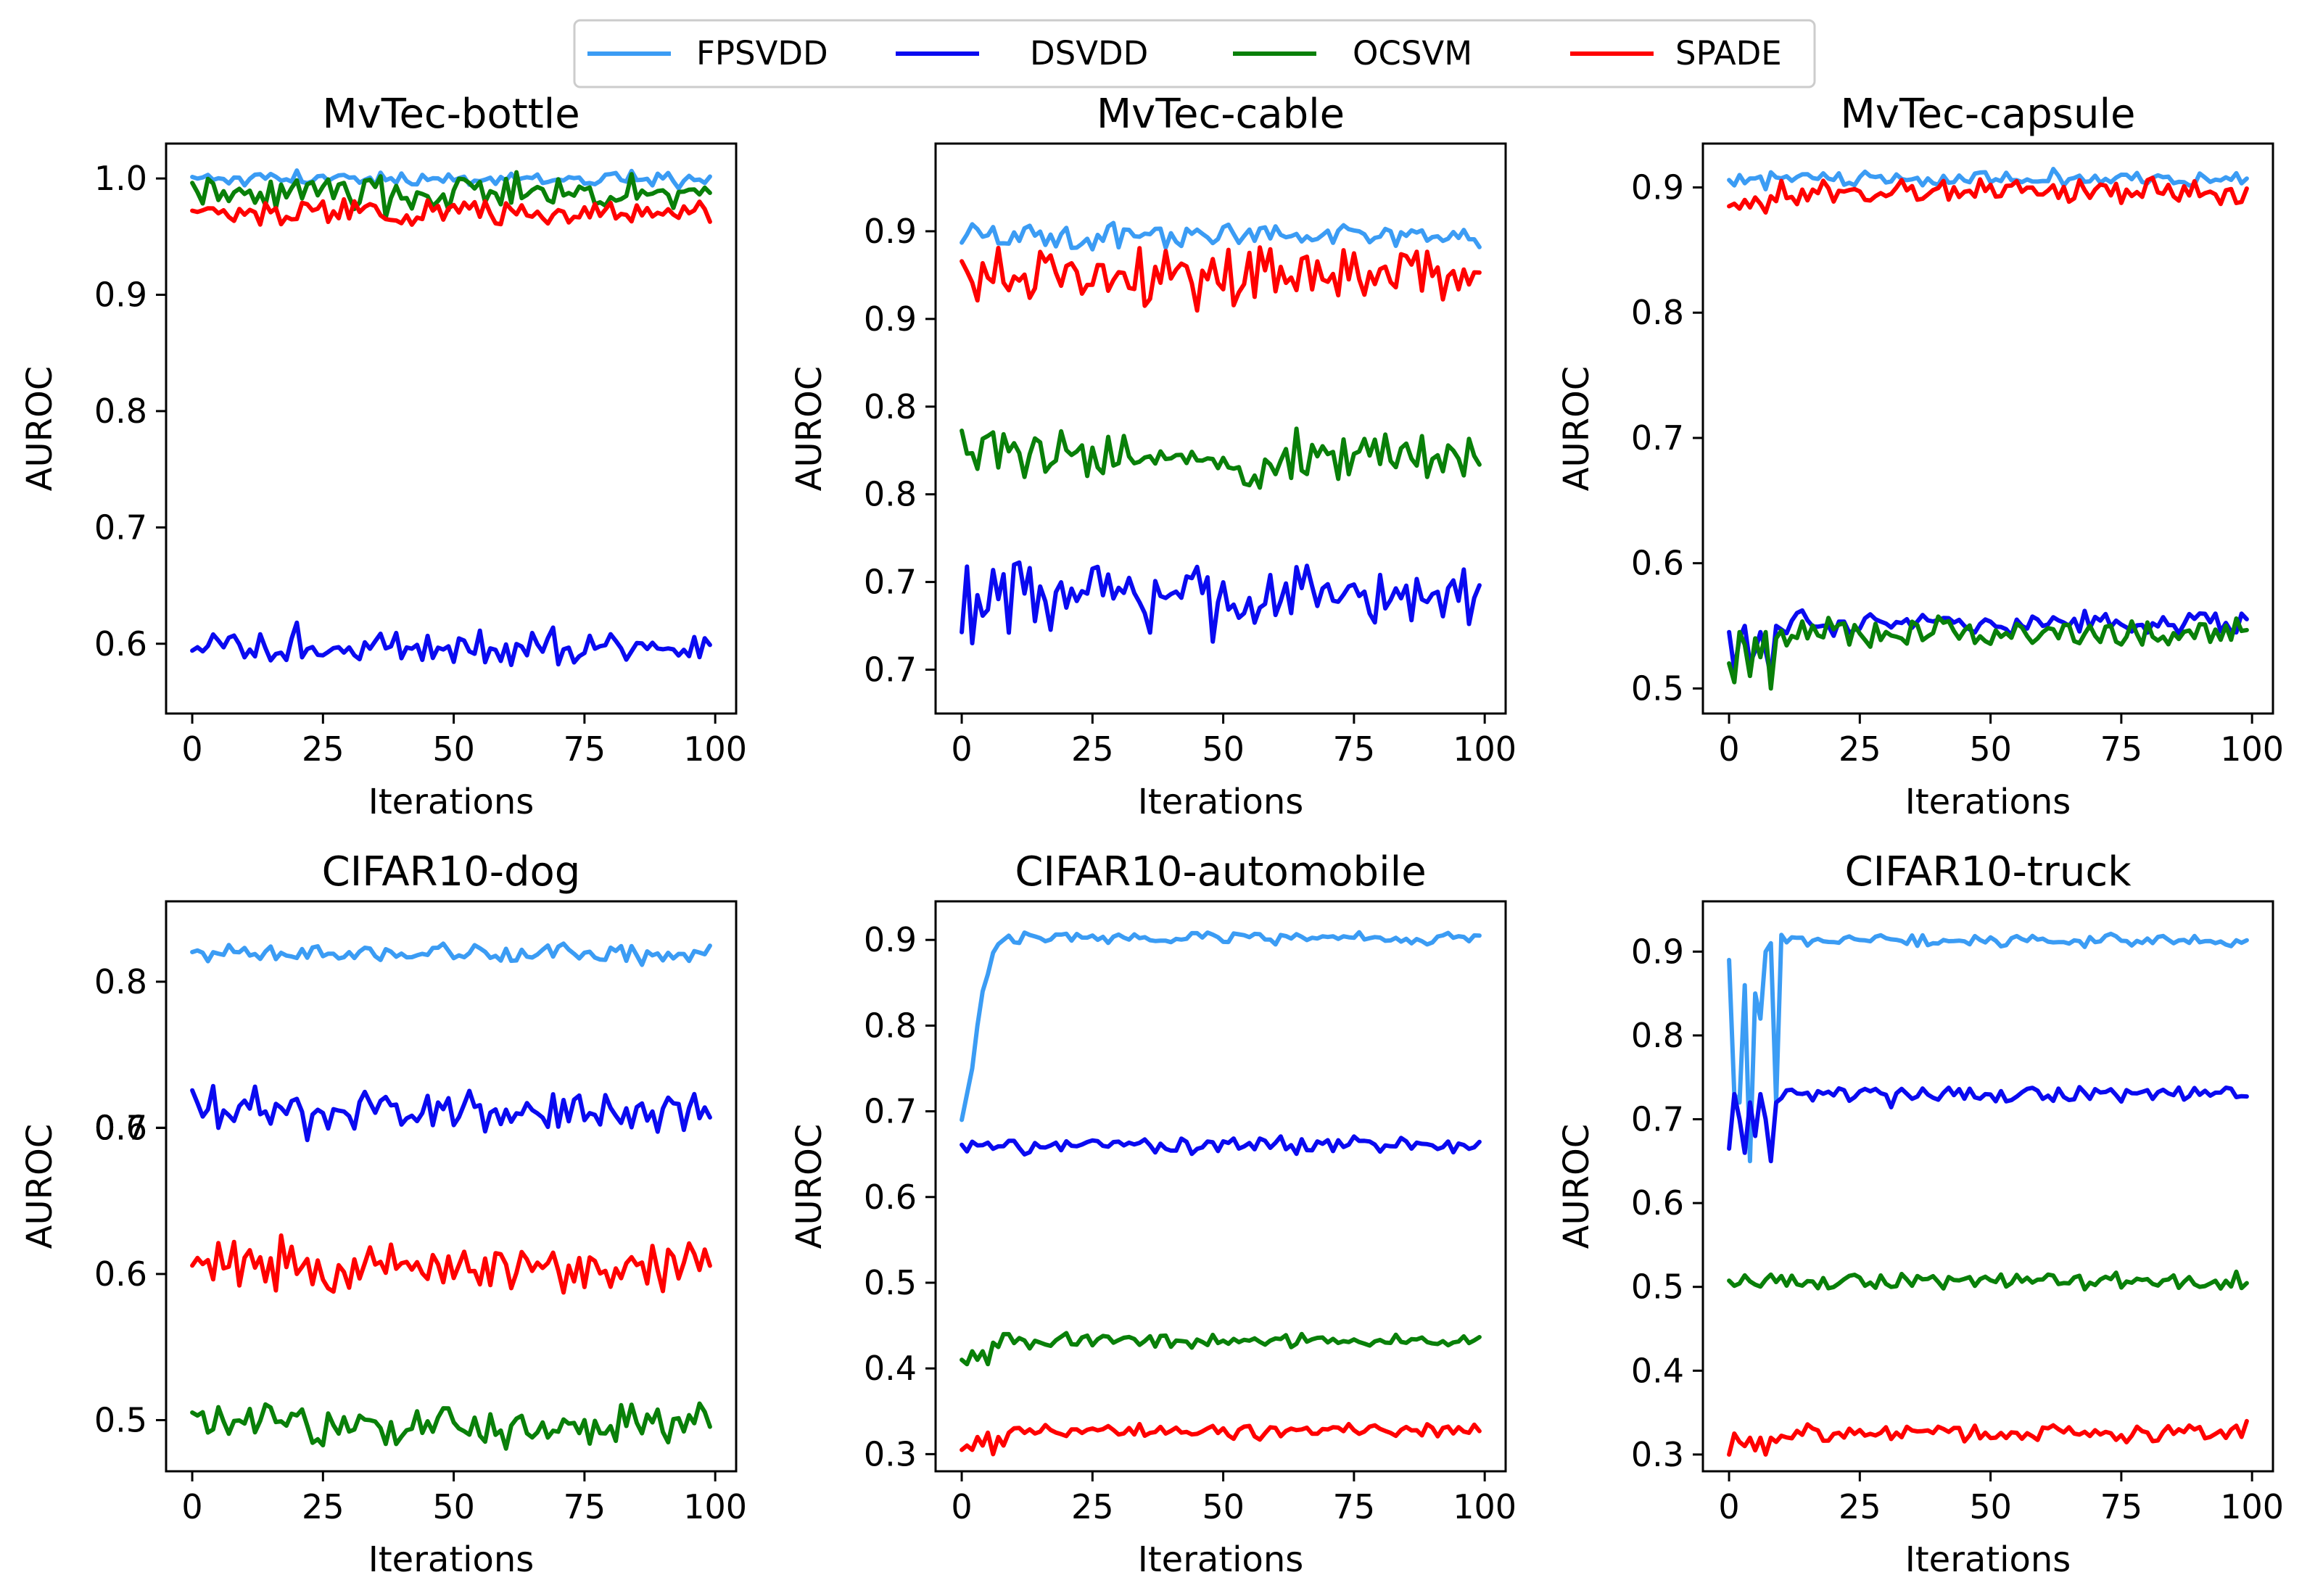  What do you see at coordinates (1412, 53) in the screenshot?
I see `legend-label-ocsvm: OCSVM` at bounding box center [1412, 53].